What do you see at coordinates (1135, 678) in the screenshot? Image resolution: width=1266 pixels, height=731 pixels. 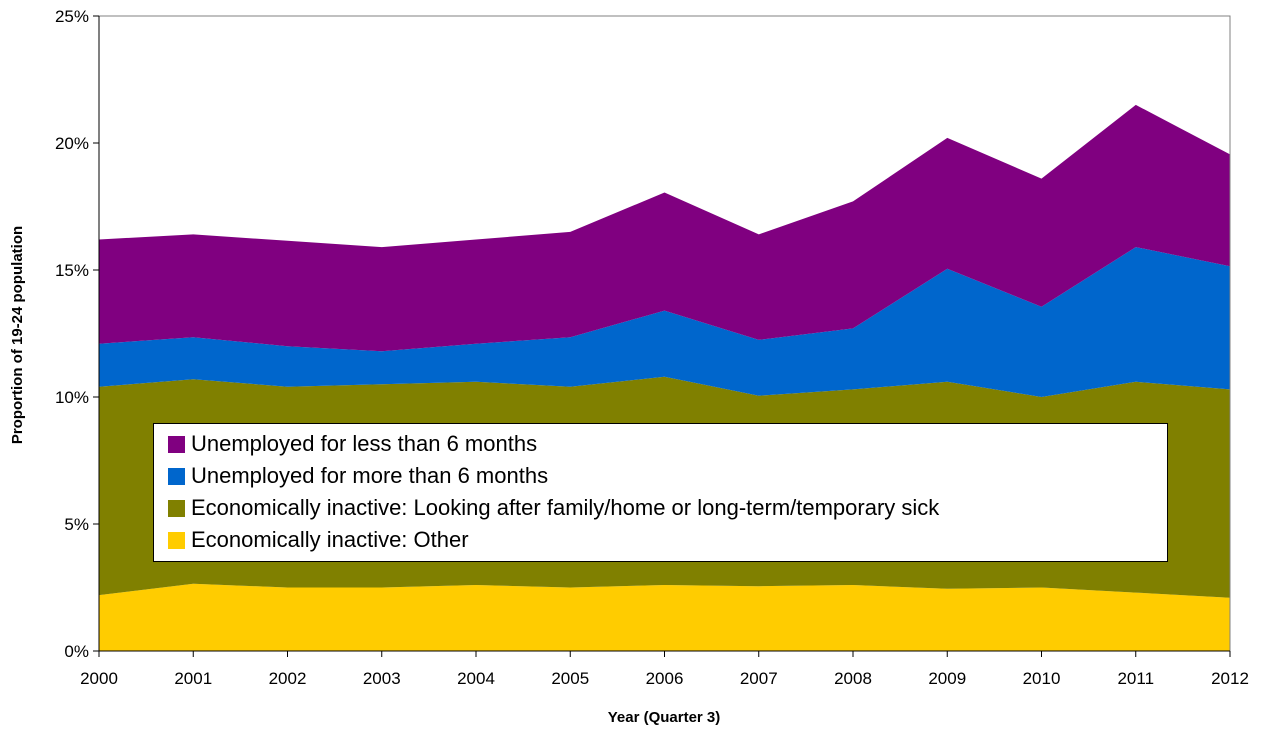 I see `x-tick-label: 2011` at bounding box center [1135, 678].